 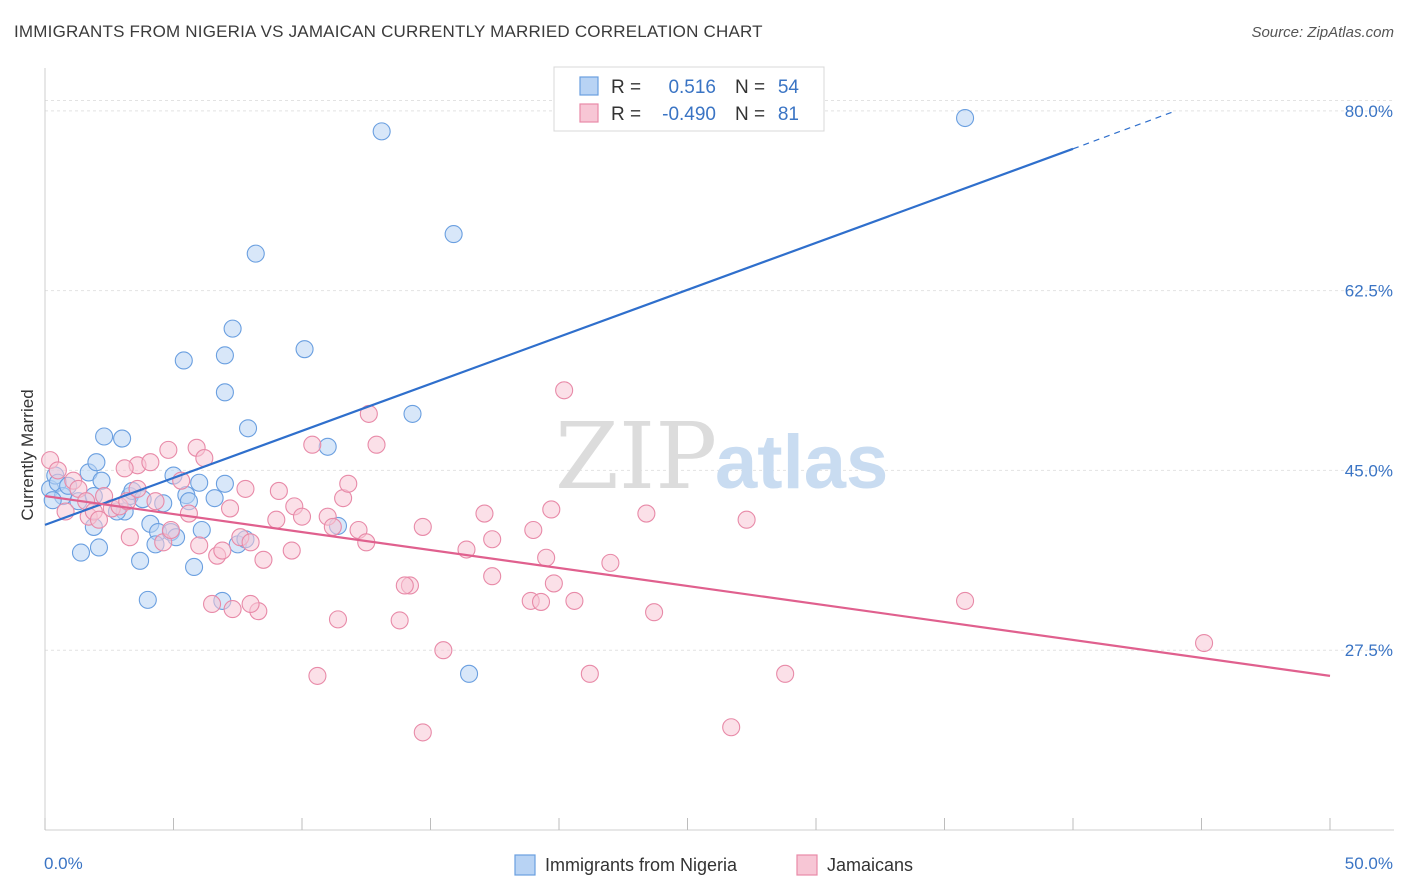 I want to click on watermark: ZIP atlas, so click(x=721, y=456).